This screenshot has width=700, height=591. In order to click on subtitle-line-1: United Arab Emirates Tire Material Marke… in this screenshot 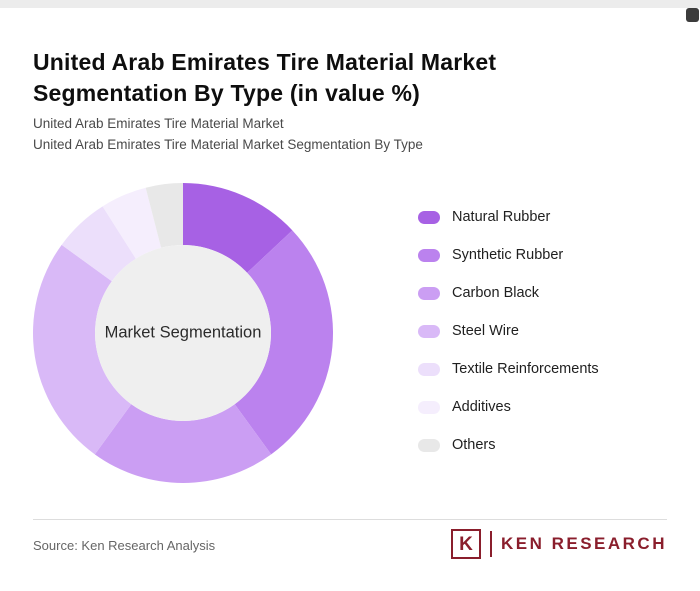, I will do `click(158, 123)`.